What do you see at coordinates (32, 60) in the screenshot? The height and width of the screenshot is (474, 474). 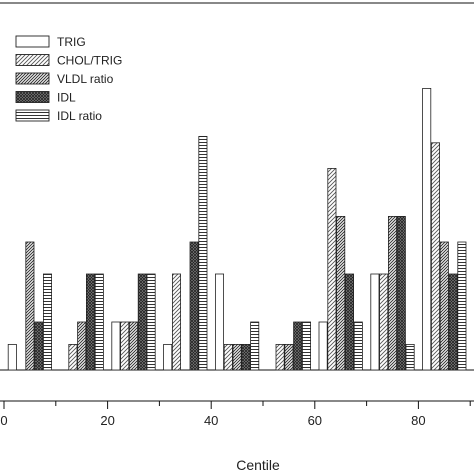 I see `legend-swatch-chol-trig` at bounding box center [32, 60].